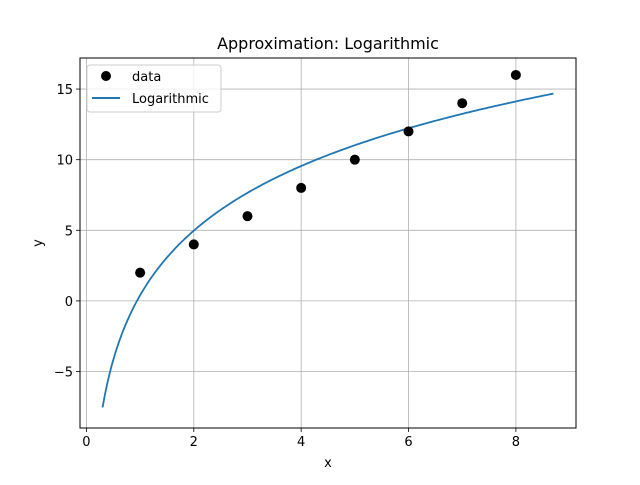  Describe the element at coordinates (64, 161) in the screenshot. I see `y-tick-label: 10` at that location.